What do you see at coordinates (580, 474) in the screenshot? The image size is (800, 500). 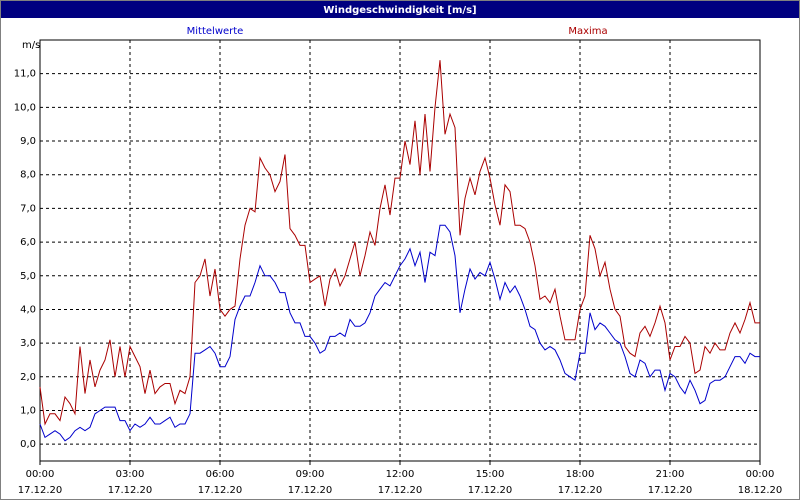 I see `x-tick-label: 18:00` at bounding box center [580, 474].